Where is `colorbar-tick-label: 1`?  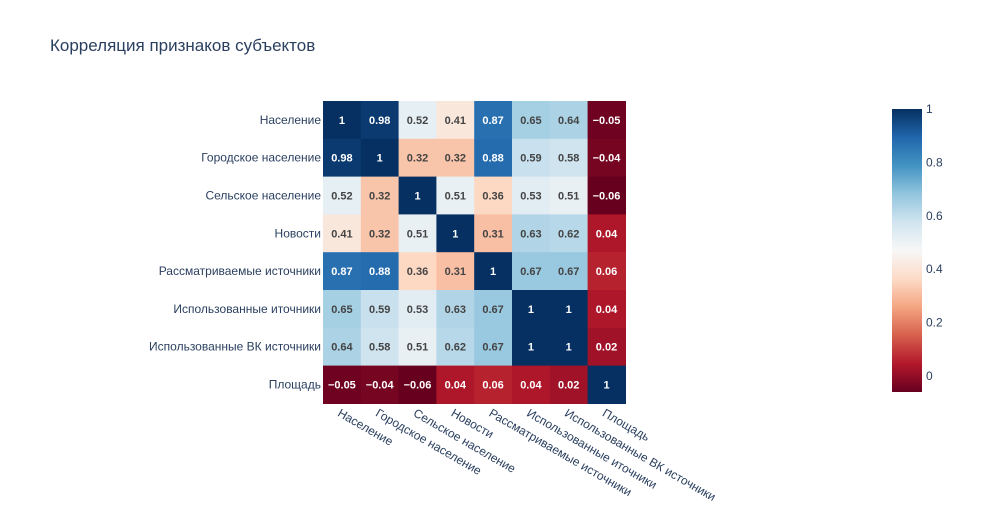 colorbar-tick-label: 1 is located at coordinates (929, 109).